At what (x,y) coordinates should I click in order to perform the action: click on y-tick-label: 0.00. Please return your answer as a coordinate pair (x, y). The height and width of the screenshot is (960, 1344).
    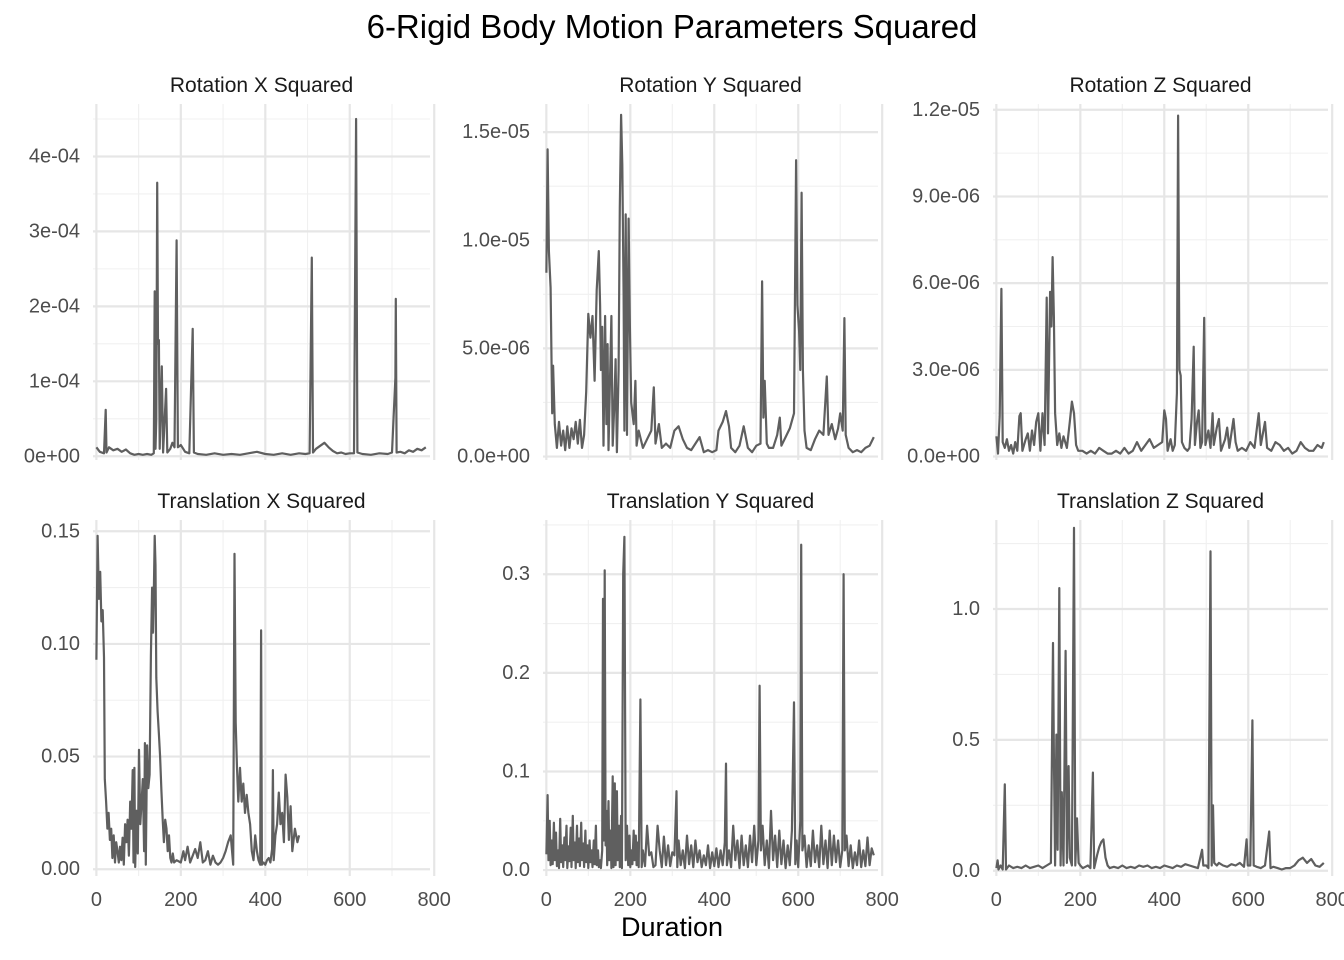
    Looking at the image, I should click on (60, 869).